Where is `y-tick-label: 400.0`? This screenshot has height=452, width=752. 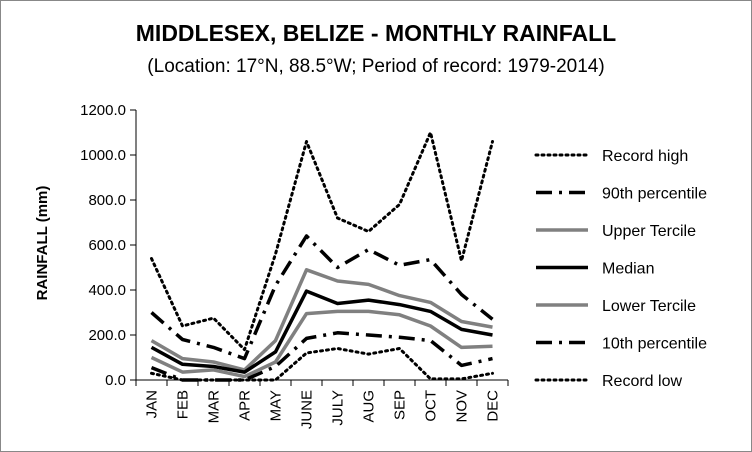 y-tick-label: 400.0 is located at coordinates (107, 290).